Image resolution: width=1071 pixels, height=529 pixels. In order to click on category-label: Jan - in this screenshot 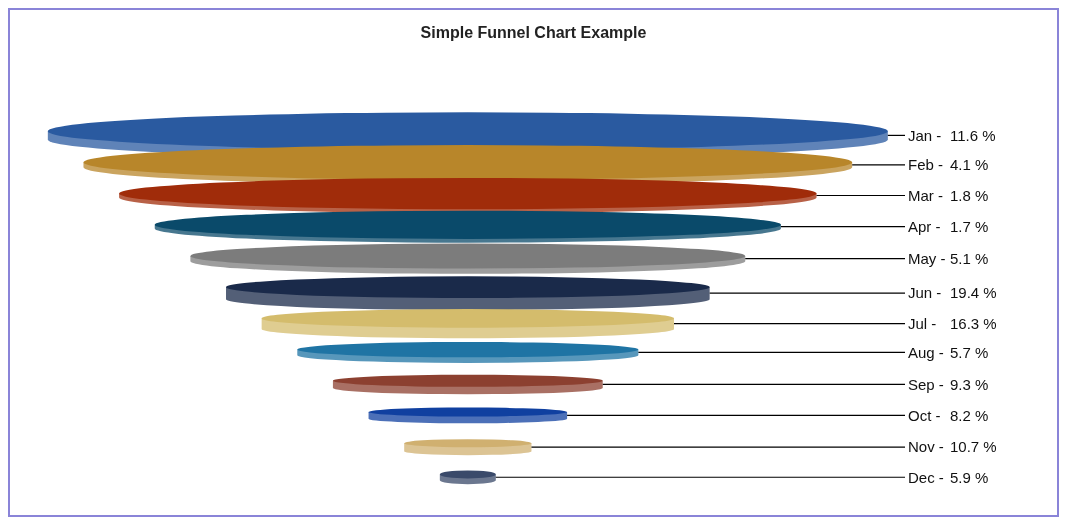, I will do `click(925, 135)`.